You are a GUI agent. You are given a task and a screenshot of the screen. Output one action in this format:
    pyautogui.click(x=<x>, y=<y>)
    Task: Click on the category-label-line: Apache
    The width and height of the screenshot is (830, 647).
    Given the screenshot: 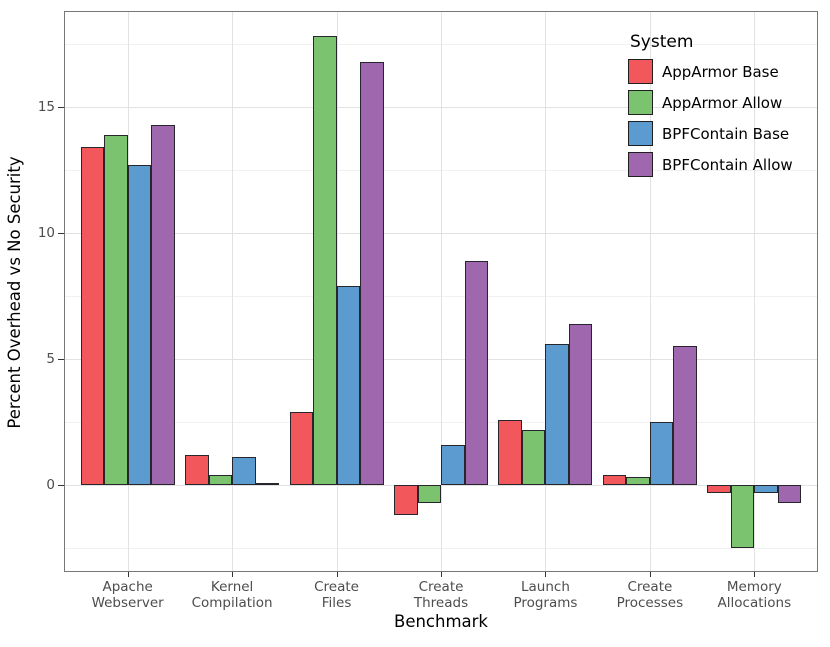 What is the action you would take?
    pyautogui.click(x=127, y=587)
    